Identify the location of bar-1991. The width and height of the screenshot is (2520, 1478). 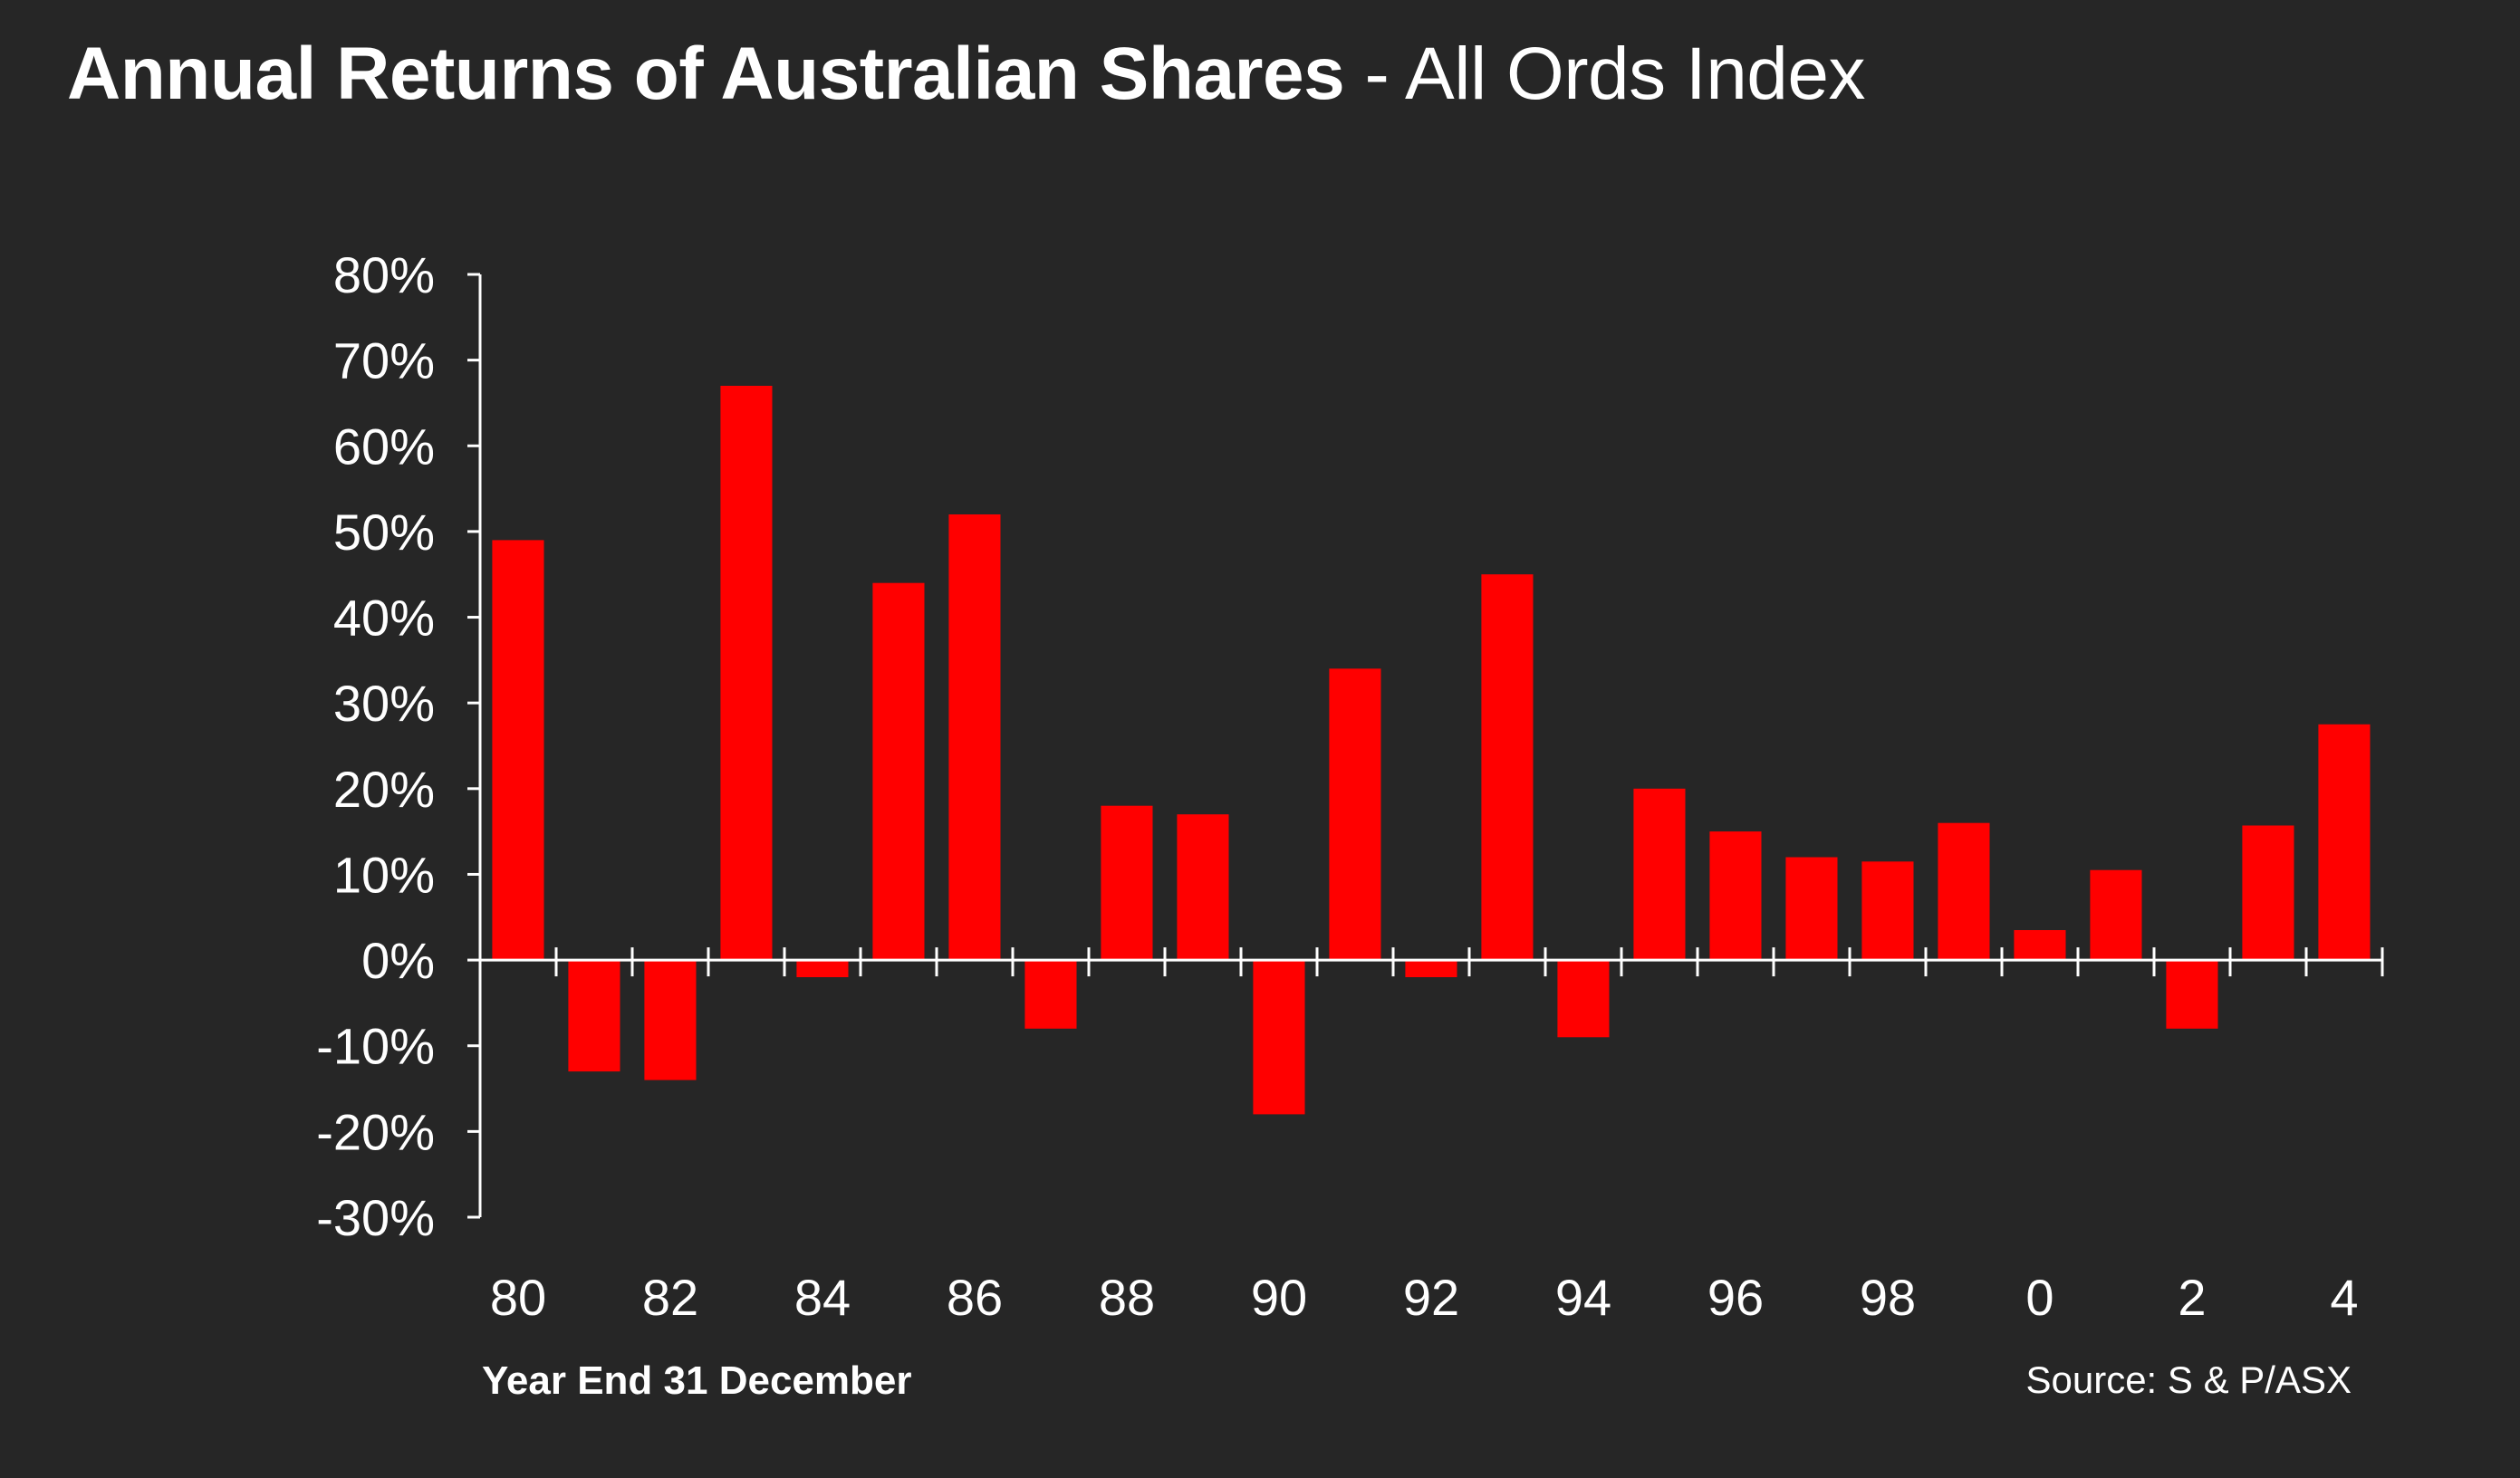
(1355, 815).